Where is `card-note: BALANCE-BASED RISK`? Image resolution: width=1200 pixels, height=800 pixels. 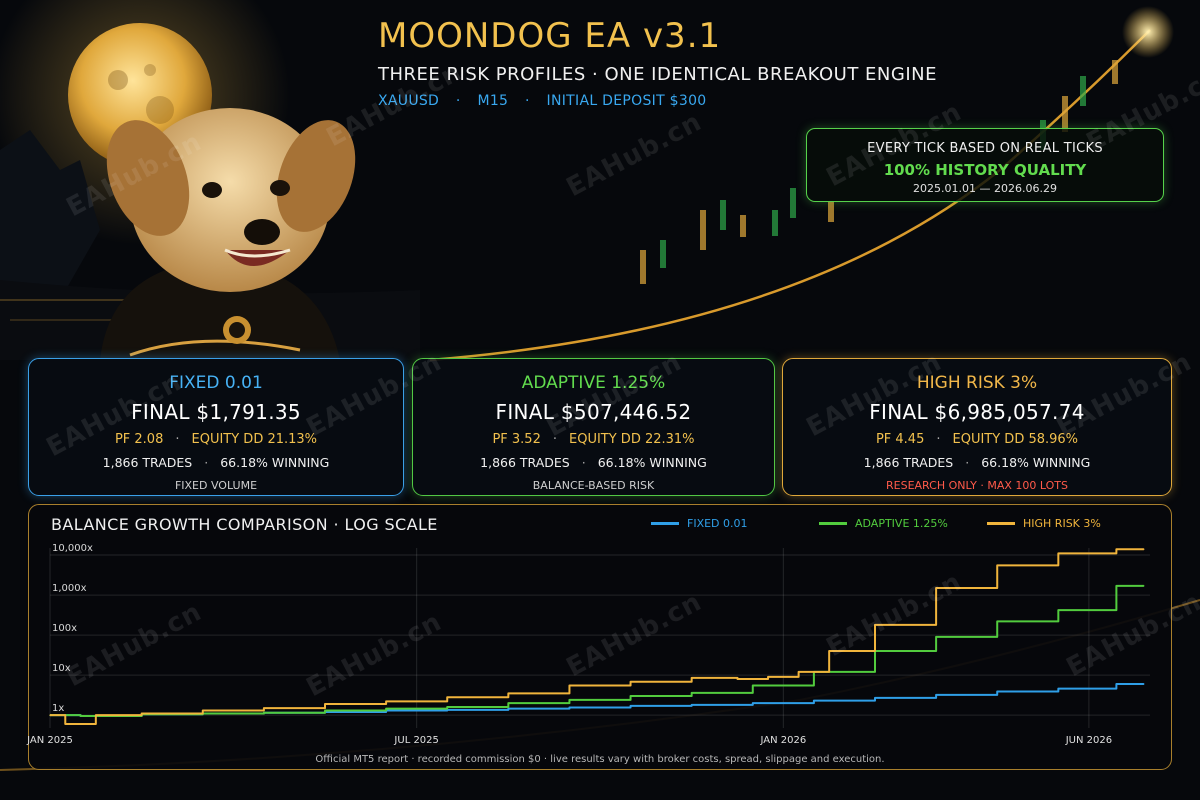
card-note: BALANCE-BASED RISK is located at coordinates (593, 485).